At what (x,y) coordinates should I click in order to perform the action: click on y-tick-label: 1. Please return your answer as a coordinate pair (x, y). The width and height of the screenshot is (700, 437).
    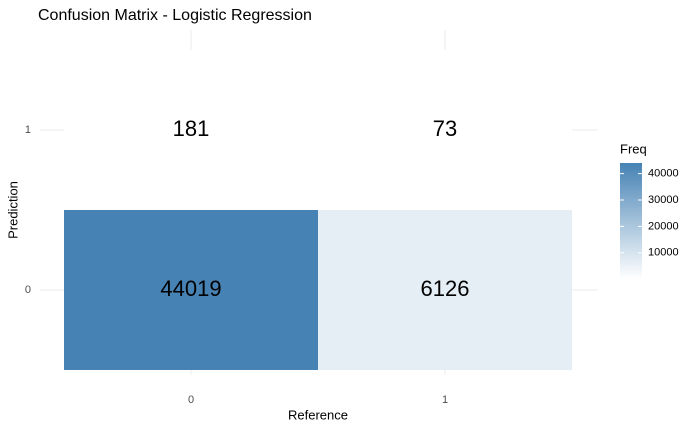
    Looking at the image, I should click on (28, 130).